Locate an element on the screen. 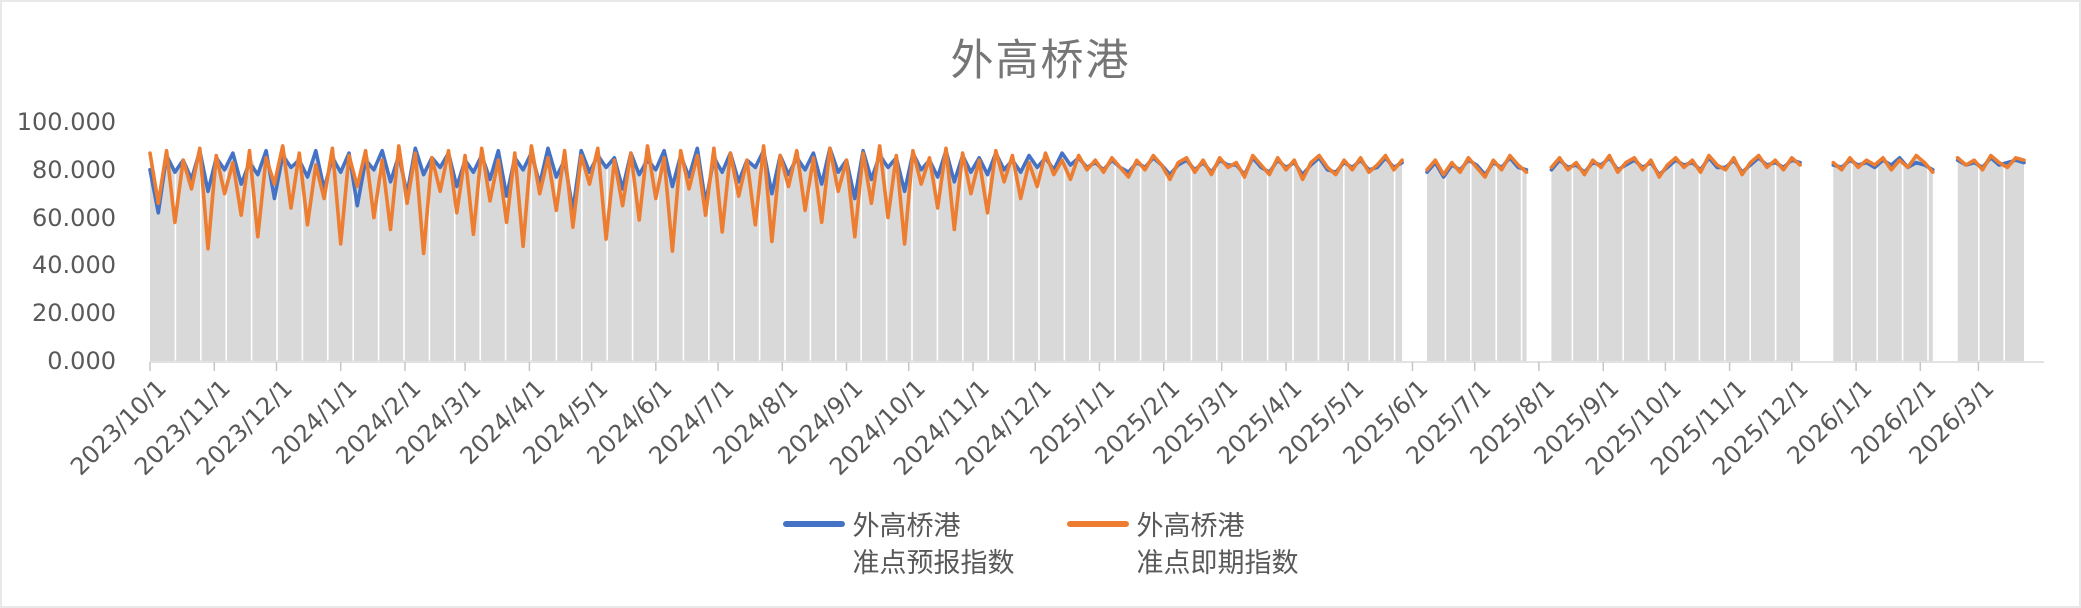 This screenshot has height=608, width=2081. legend-swatch-spot is located at coordinates (1097, 524).